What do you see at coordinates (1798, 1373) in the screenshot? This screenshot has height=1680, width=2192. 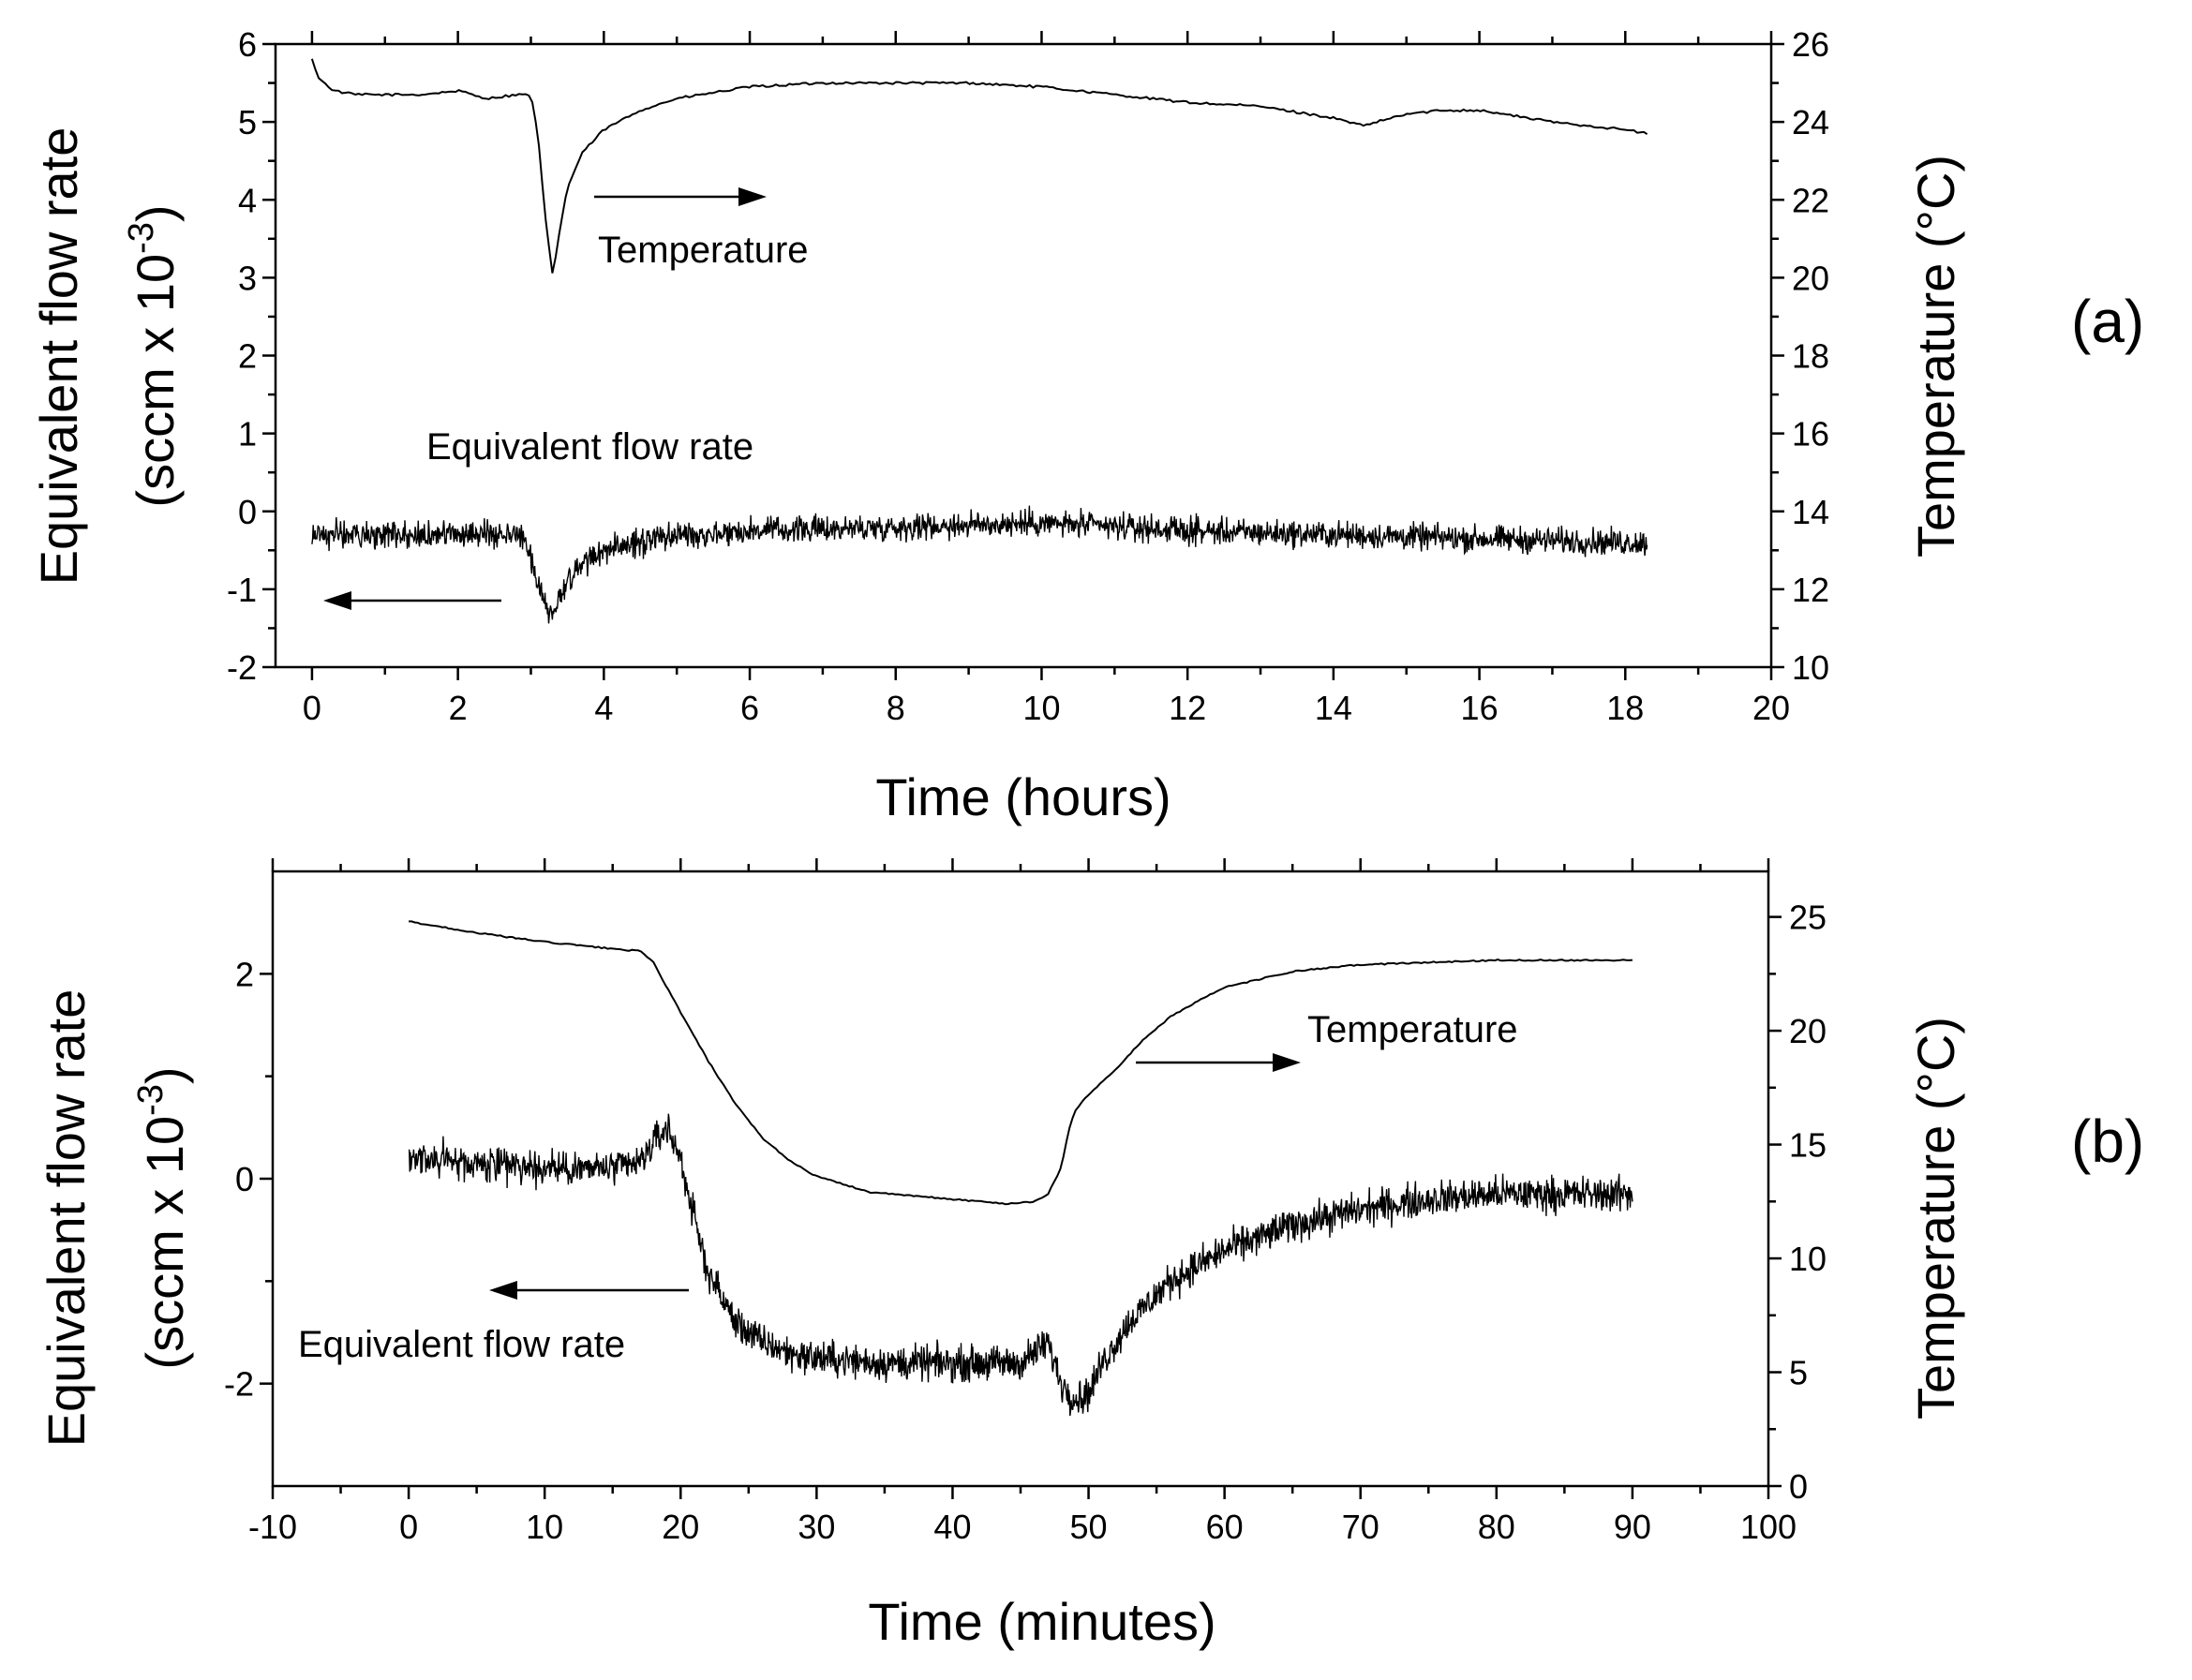 I see `y-right-tick-label: 5` at bounding box center [1798, 1373].